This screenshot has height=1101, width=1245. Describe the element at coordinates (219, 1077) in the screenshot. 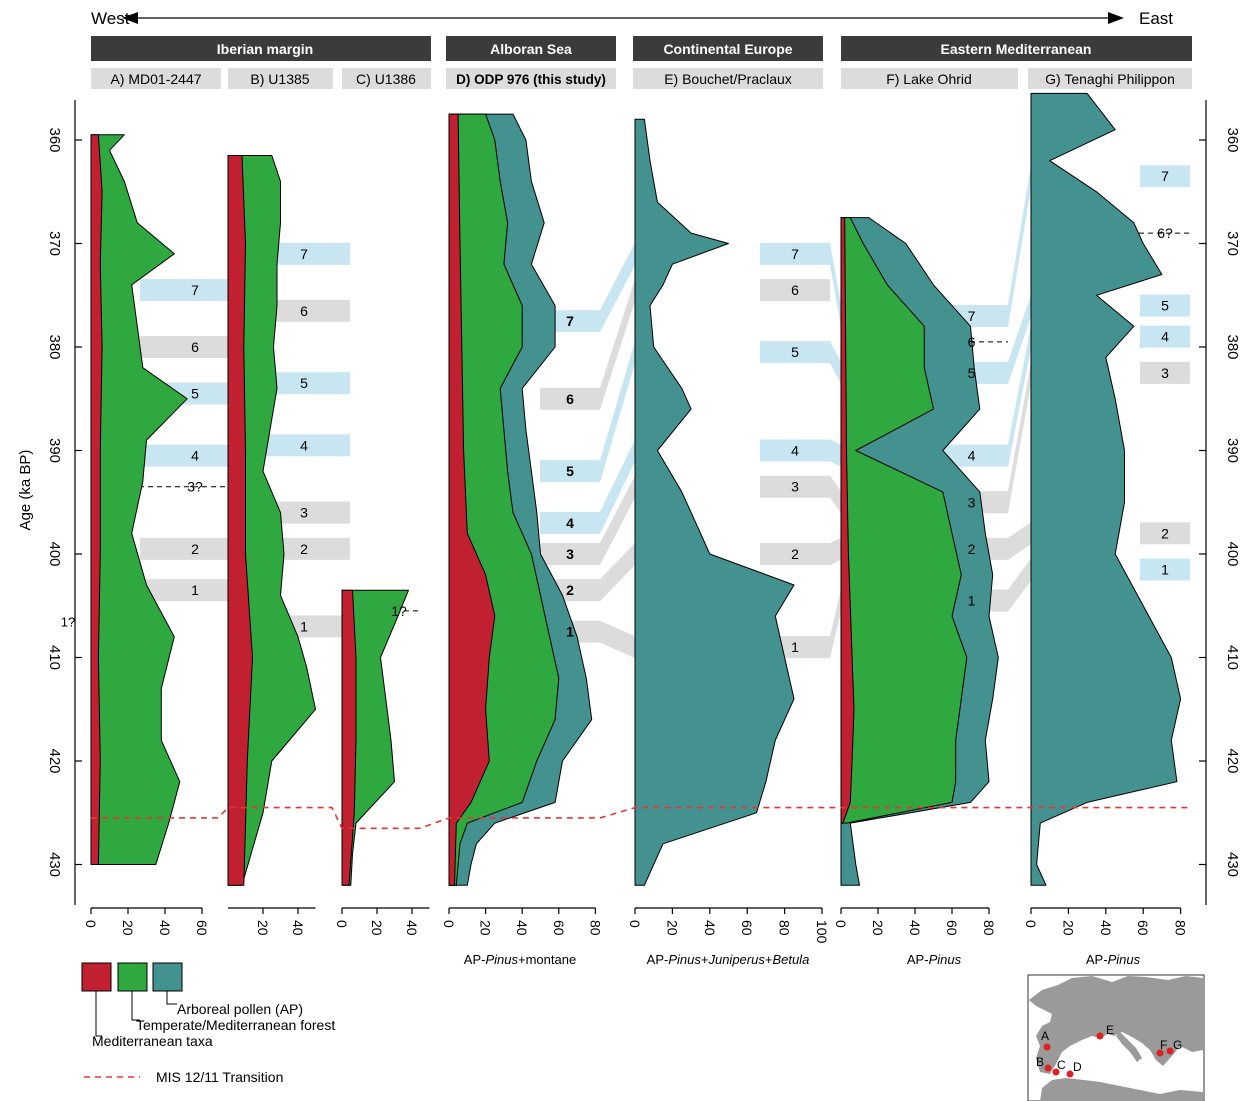

I see `legend-transition-label: MIS 12/11 Transition` at that location.